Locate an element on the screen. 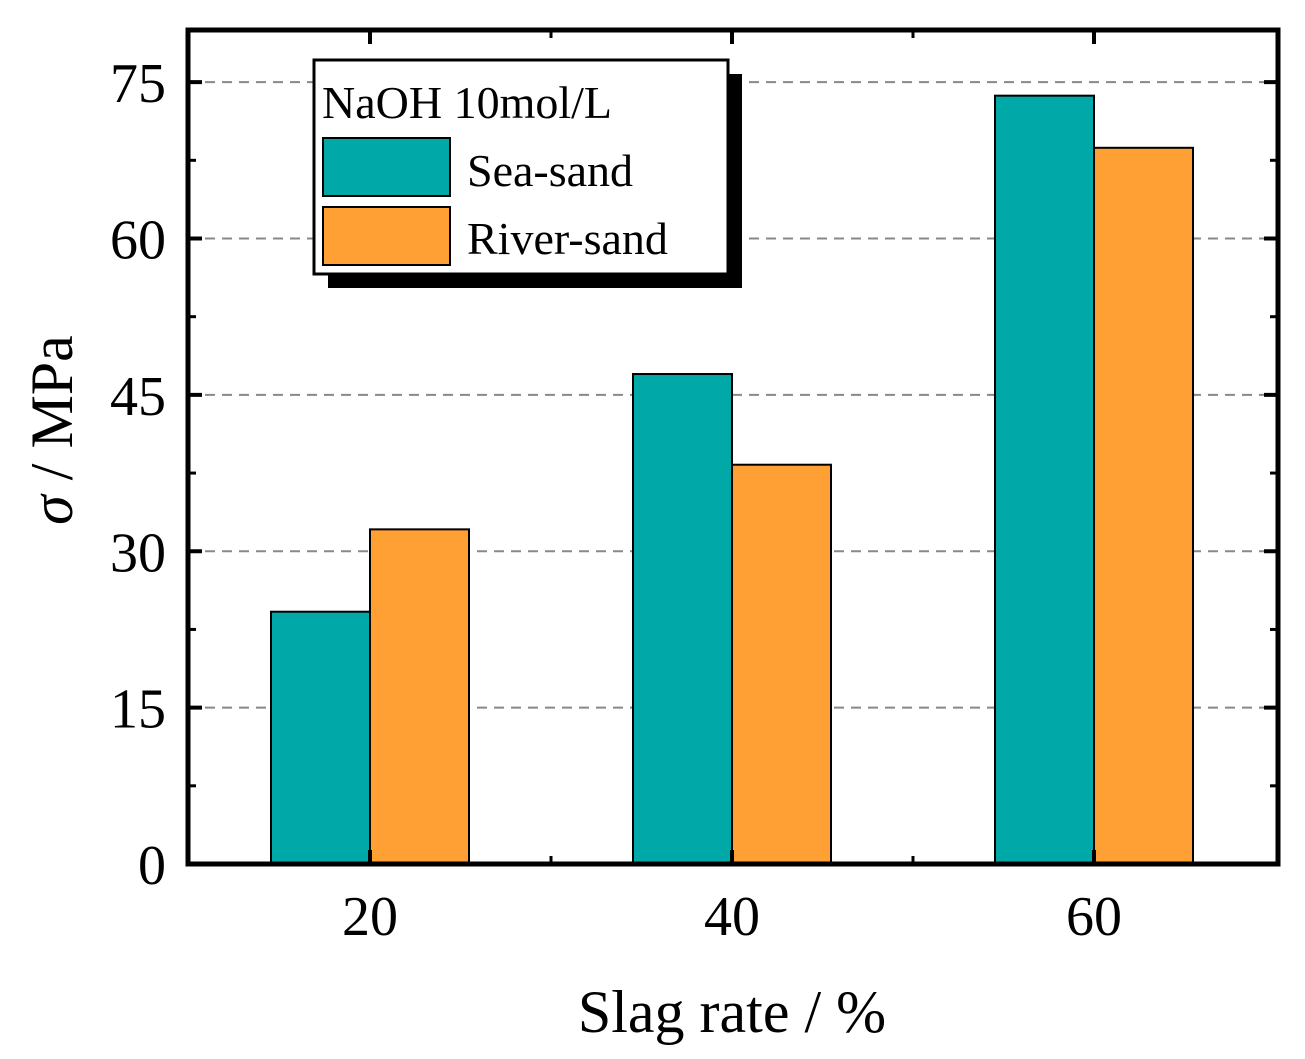 This screenshot has height=1059, width=1305. legend-swatch-sea-sand is located at coordinates (386, 167).